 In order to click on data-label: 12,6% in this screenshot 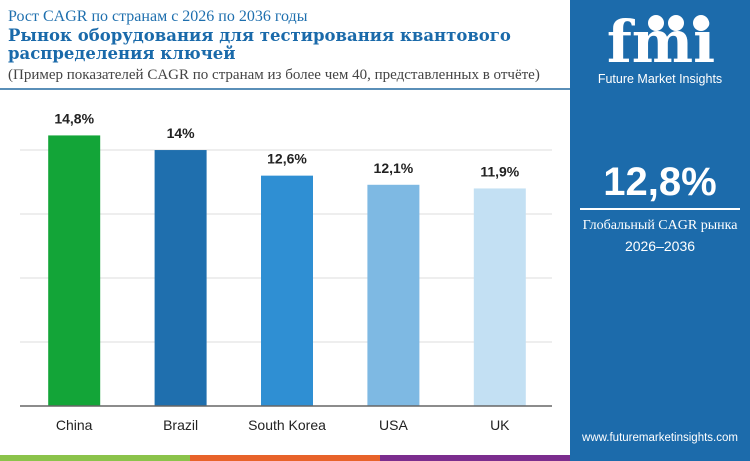, I will do `click(287, 159)`.